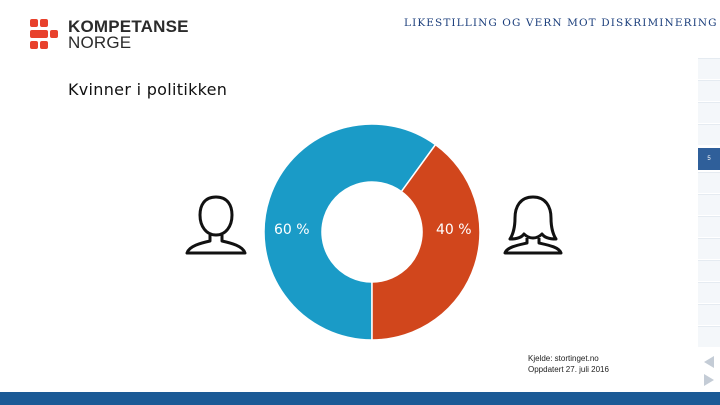 Image resolution: width=720 pixels, height=405 pixels. Describe the element at coordinates (426, 242) in the screenshot. I see `slice-women` at that location.